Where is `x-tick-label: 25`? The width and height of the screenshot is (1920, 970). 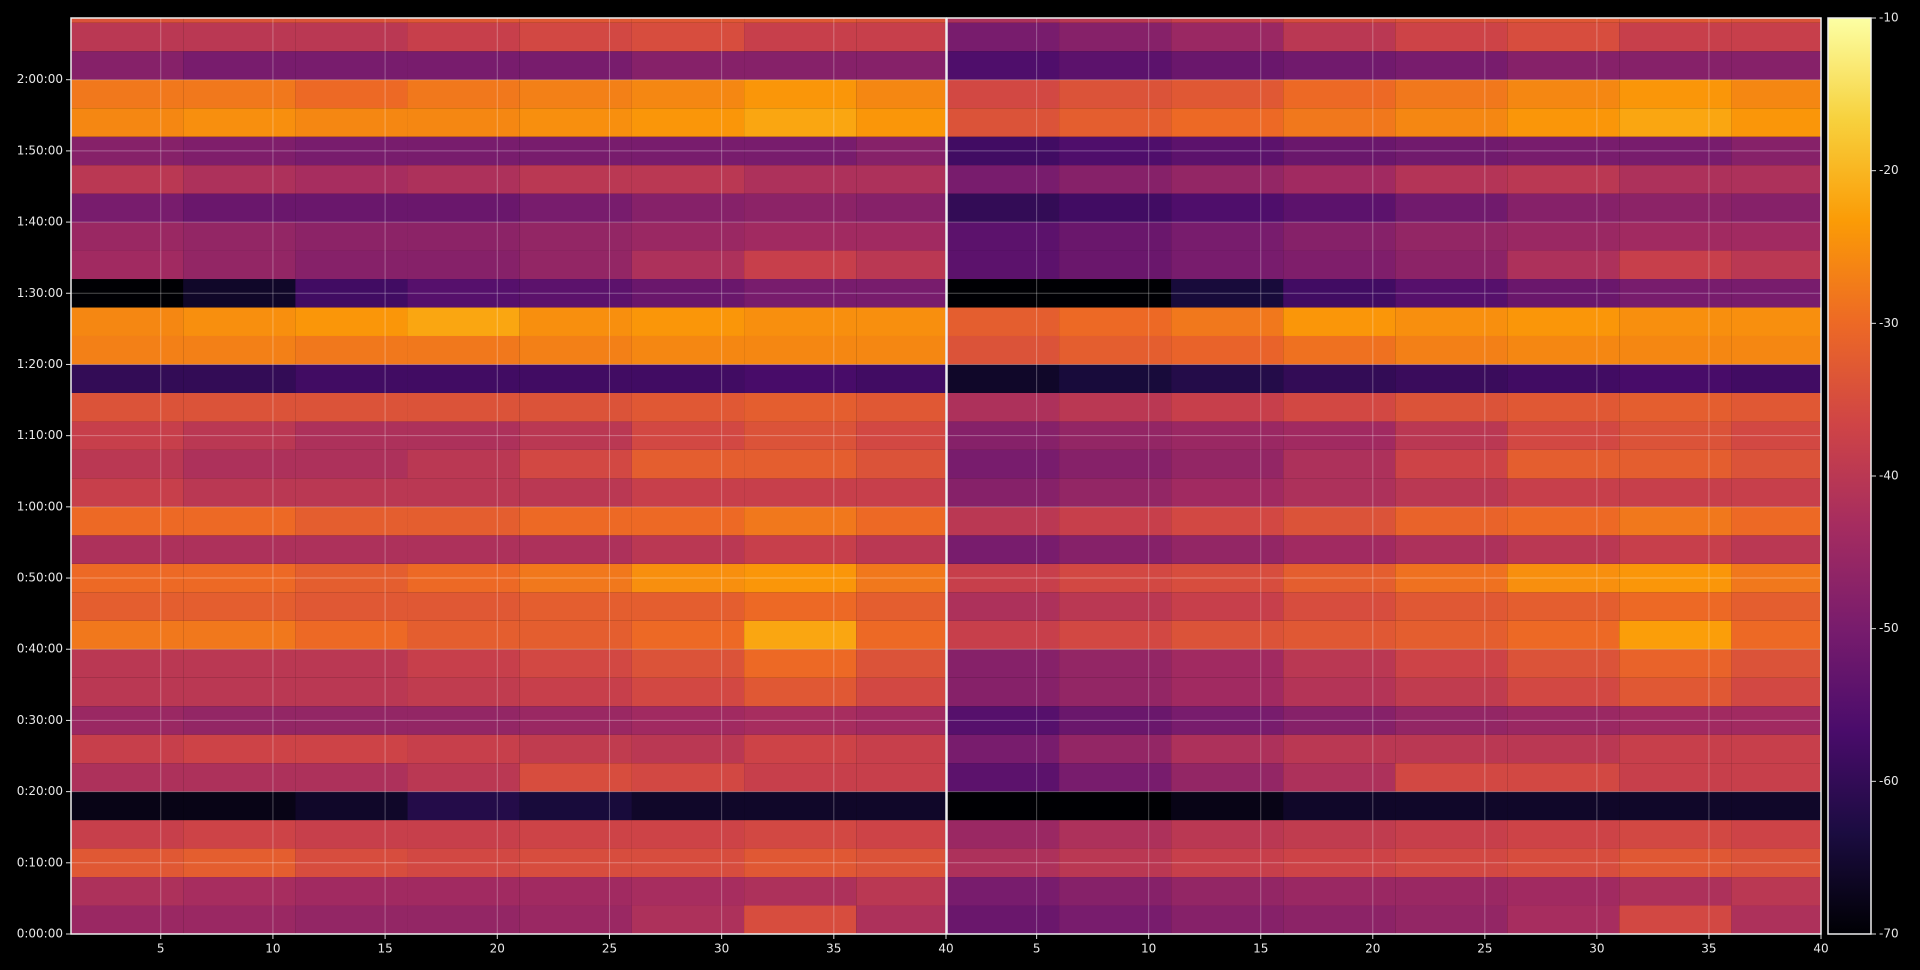
x-tick-label: 25 is located at coordinates (609, 949).